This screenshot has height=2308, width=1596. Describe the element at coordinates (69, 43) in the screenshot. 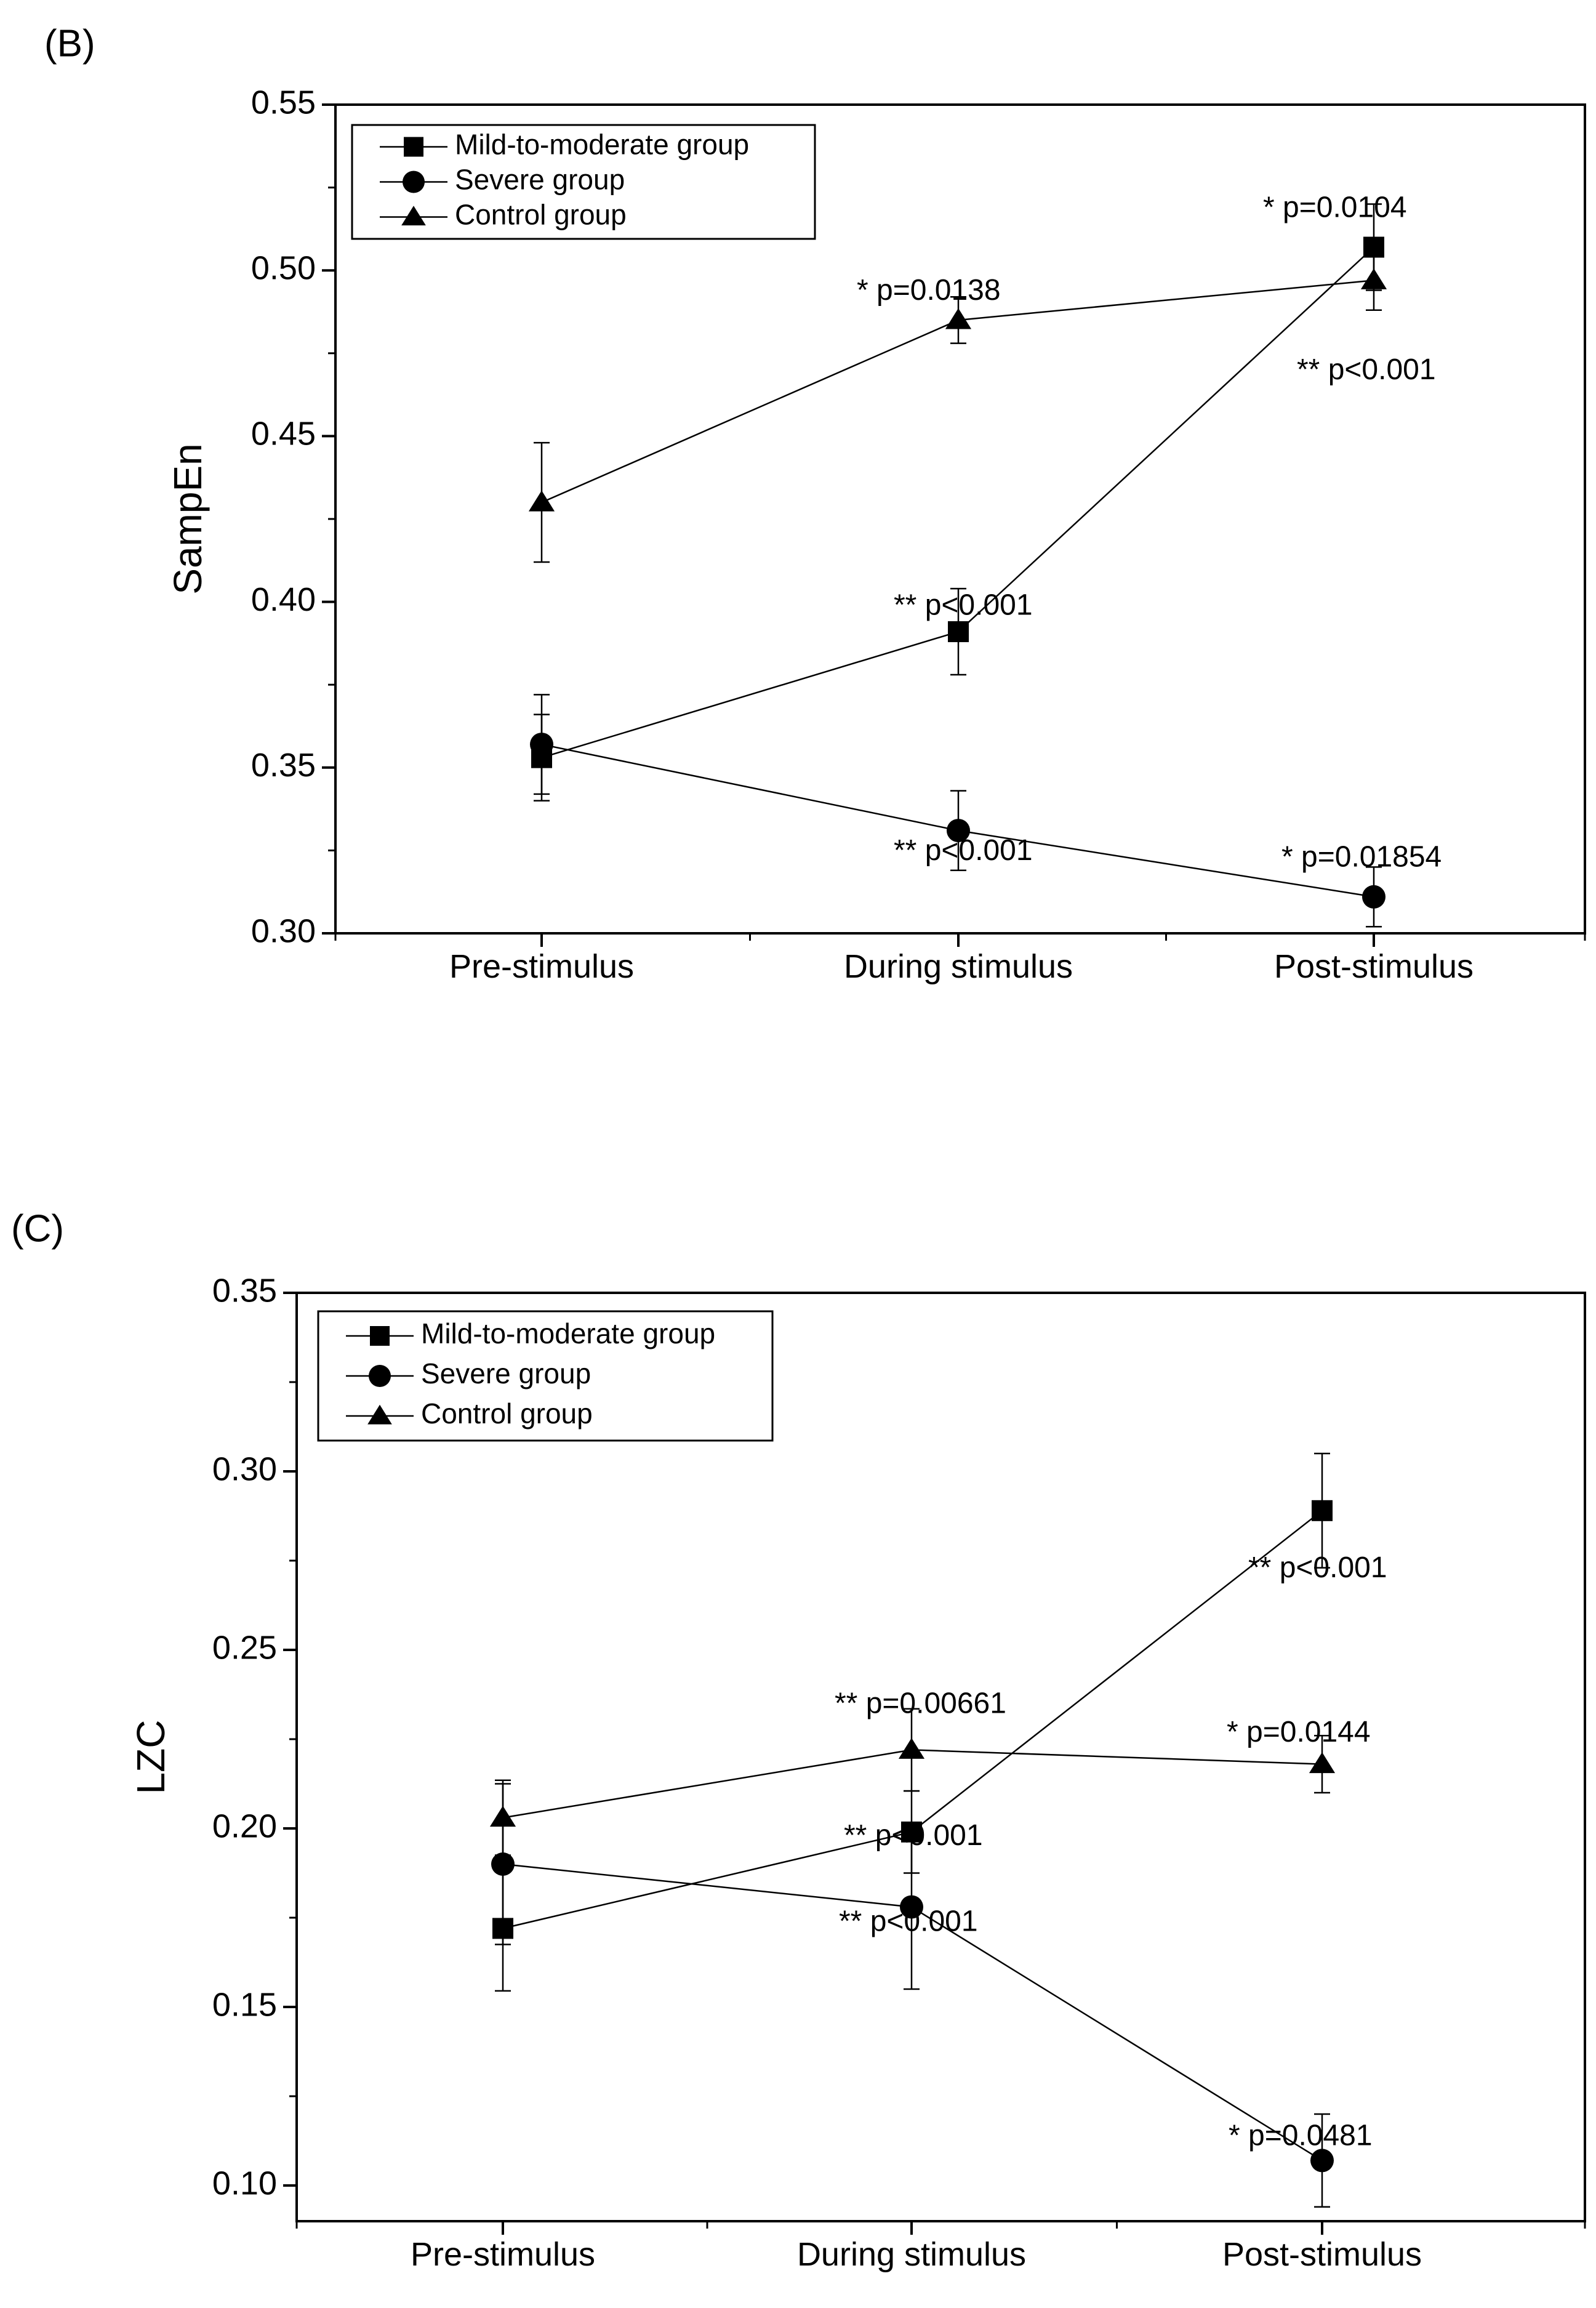

I see `panel-label: (B)` at that location.